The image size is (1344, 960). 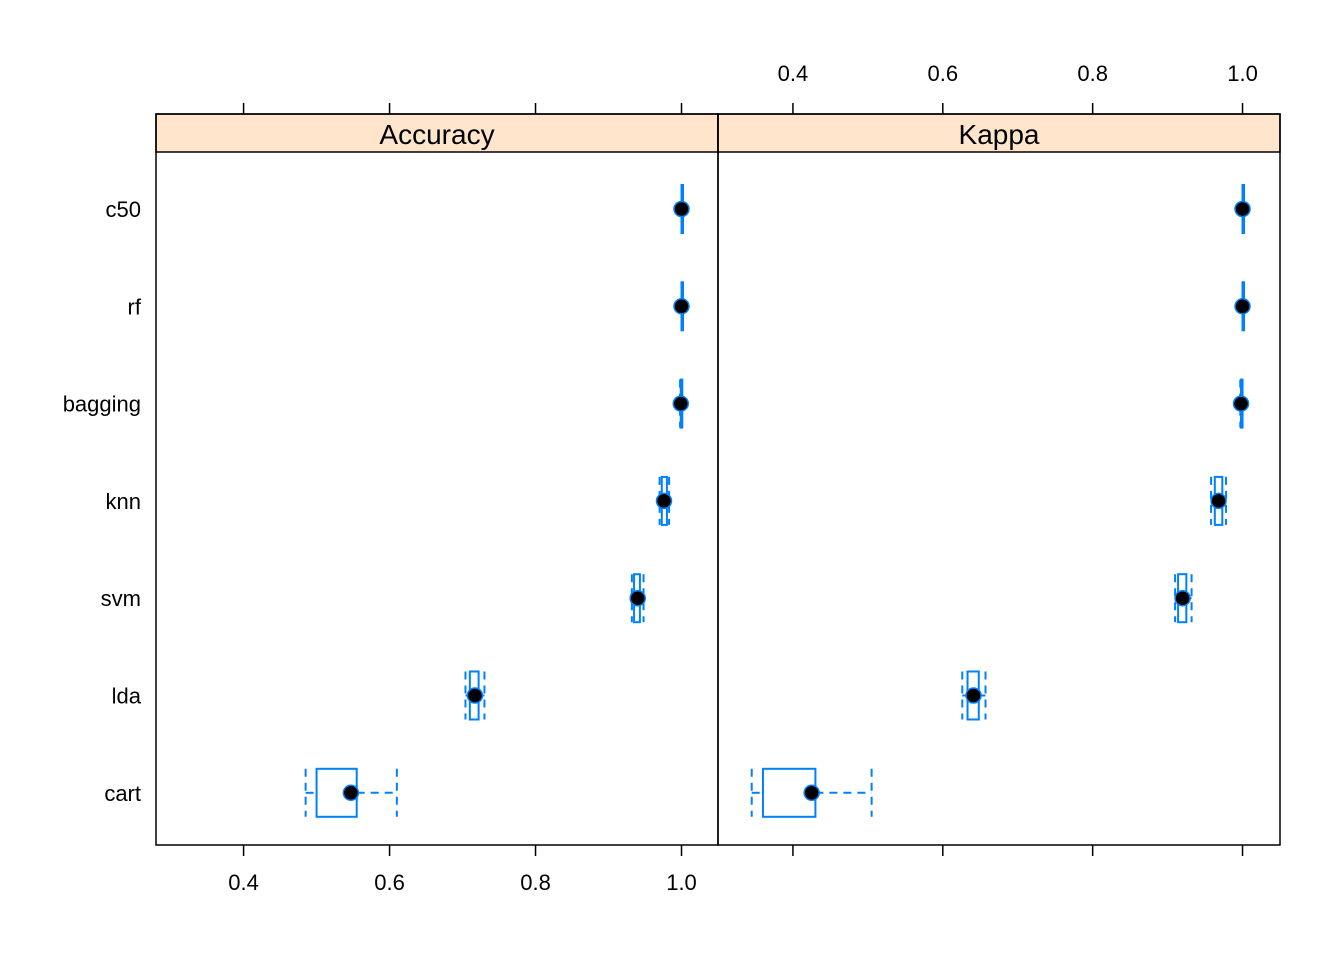 I want to click on kappa-box-c50, so click(x=1242, y=209).